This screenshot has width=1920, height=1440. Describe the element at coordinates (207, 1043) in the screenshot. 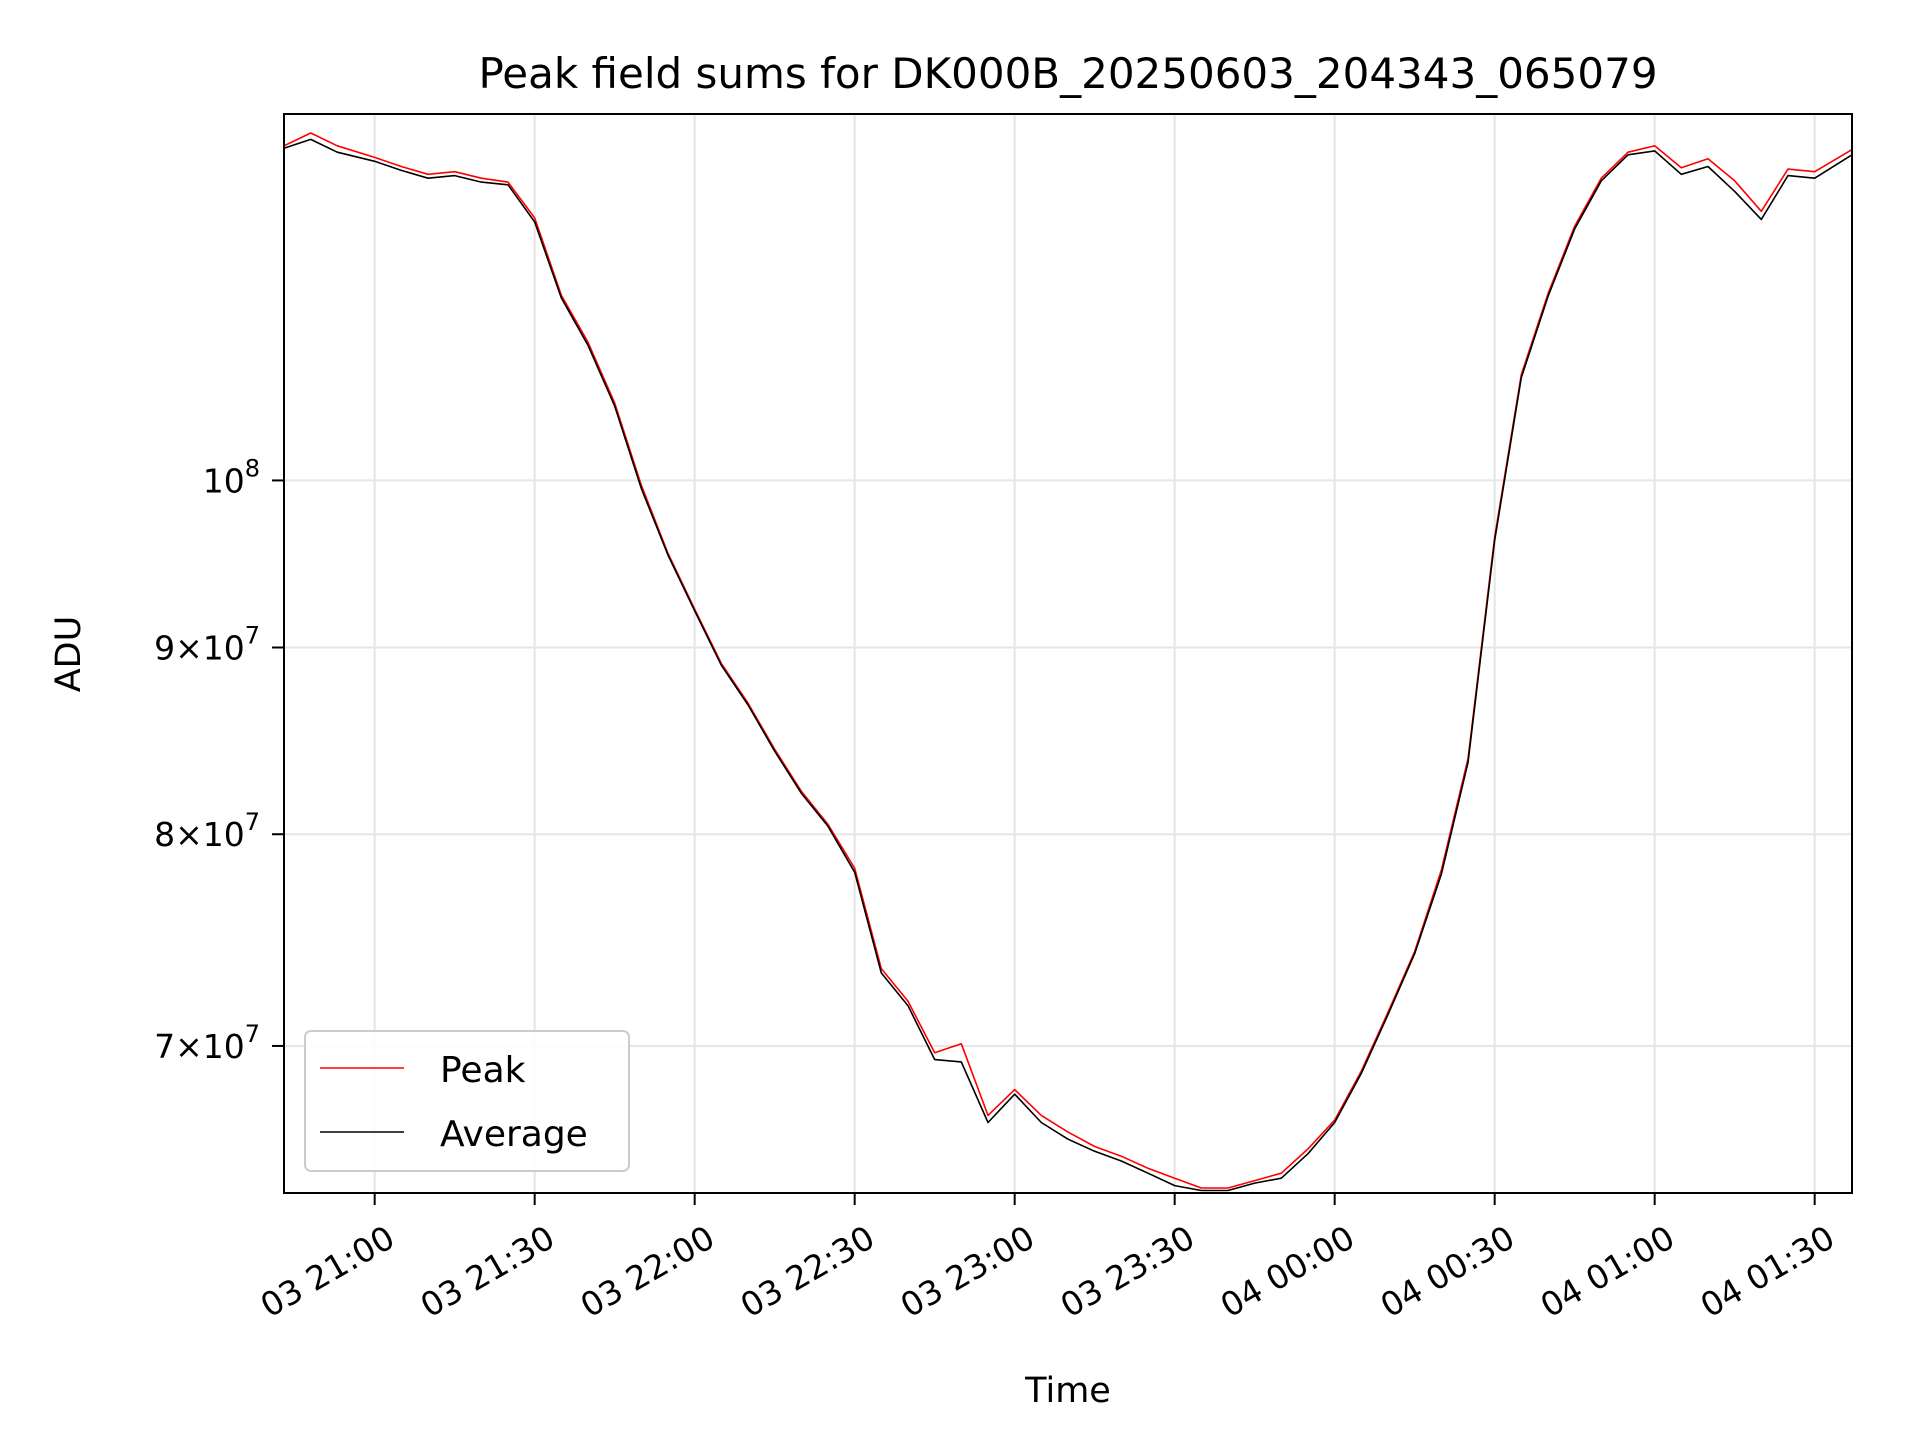

I see `y-tick-label: 7×107` at that location.